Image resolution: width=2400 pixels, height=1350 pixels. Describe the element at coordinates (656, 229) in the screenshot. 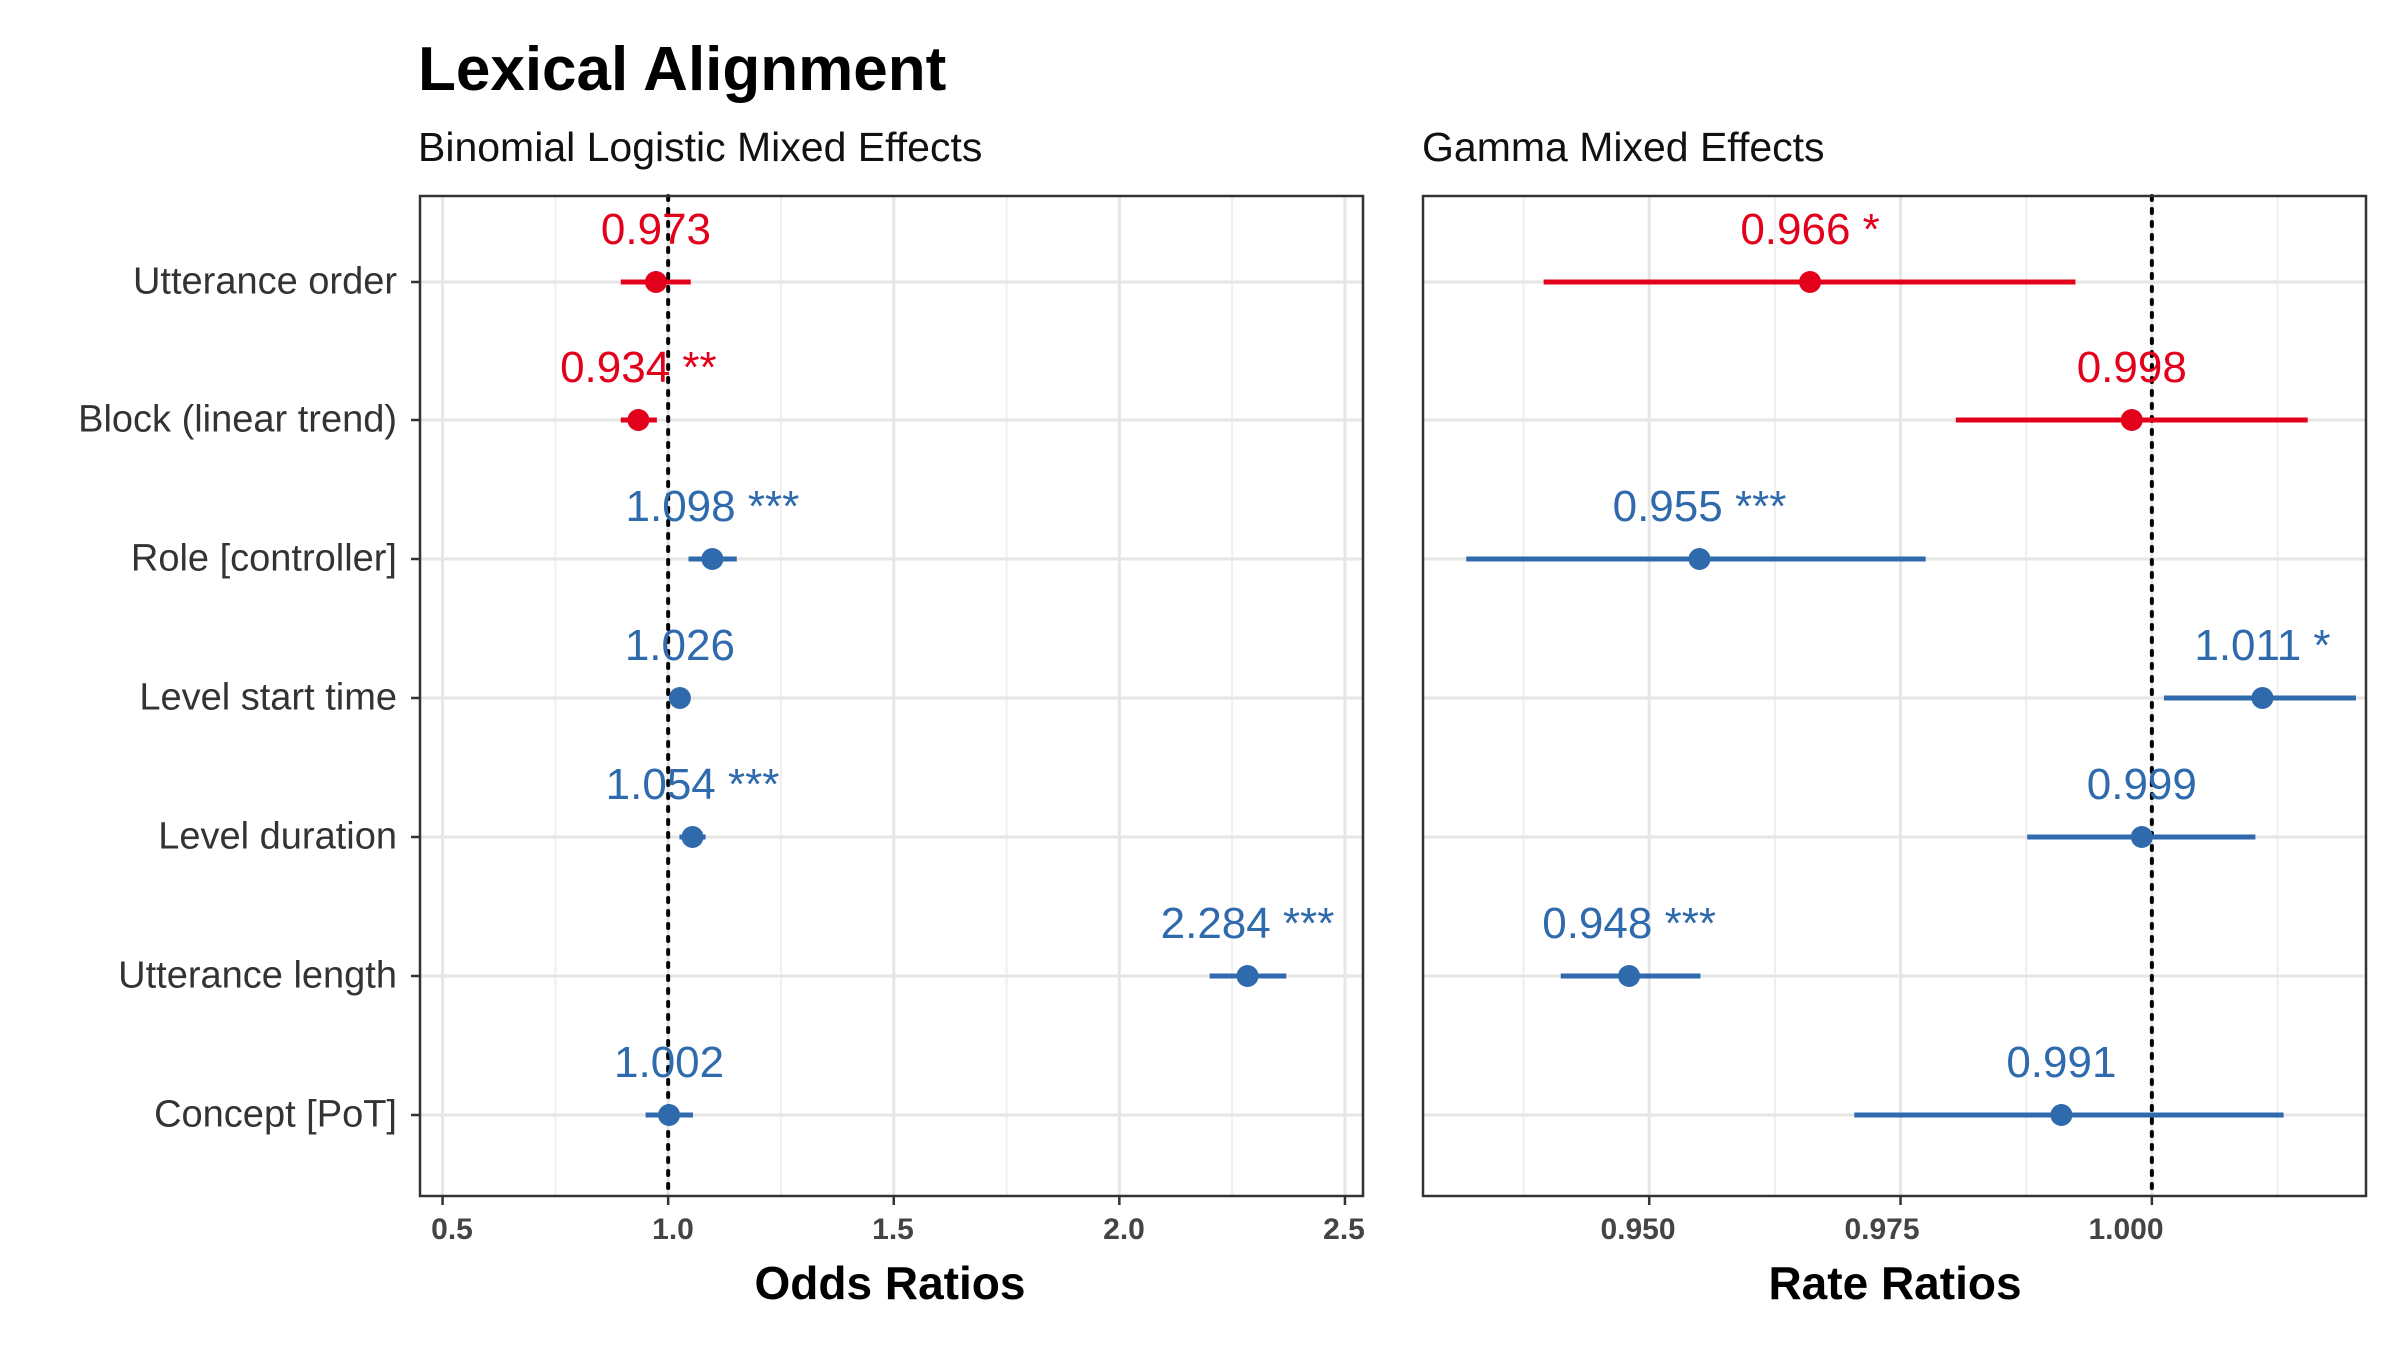

I see `left-estimate-label: 0.973` at that location.